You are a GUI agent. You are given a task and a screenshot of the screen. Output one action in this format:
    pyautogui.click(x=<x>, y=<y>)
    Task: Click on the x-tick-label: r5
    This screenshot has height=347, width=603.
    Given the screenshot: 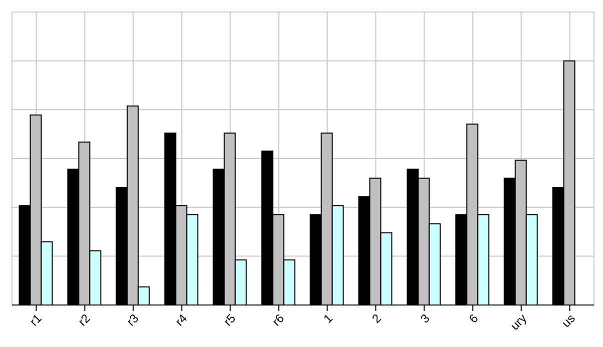 What is the action you would take?
    pyautogui.click(x=229, y=320)
    